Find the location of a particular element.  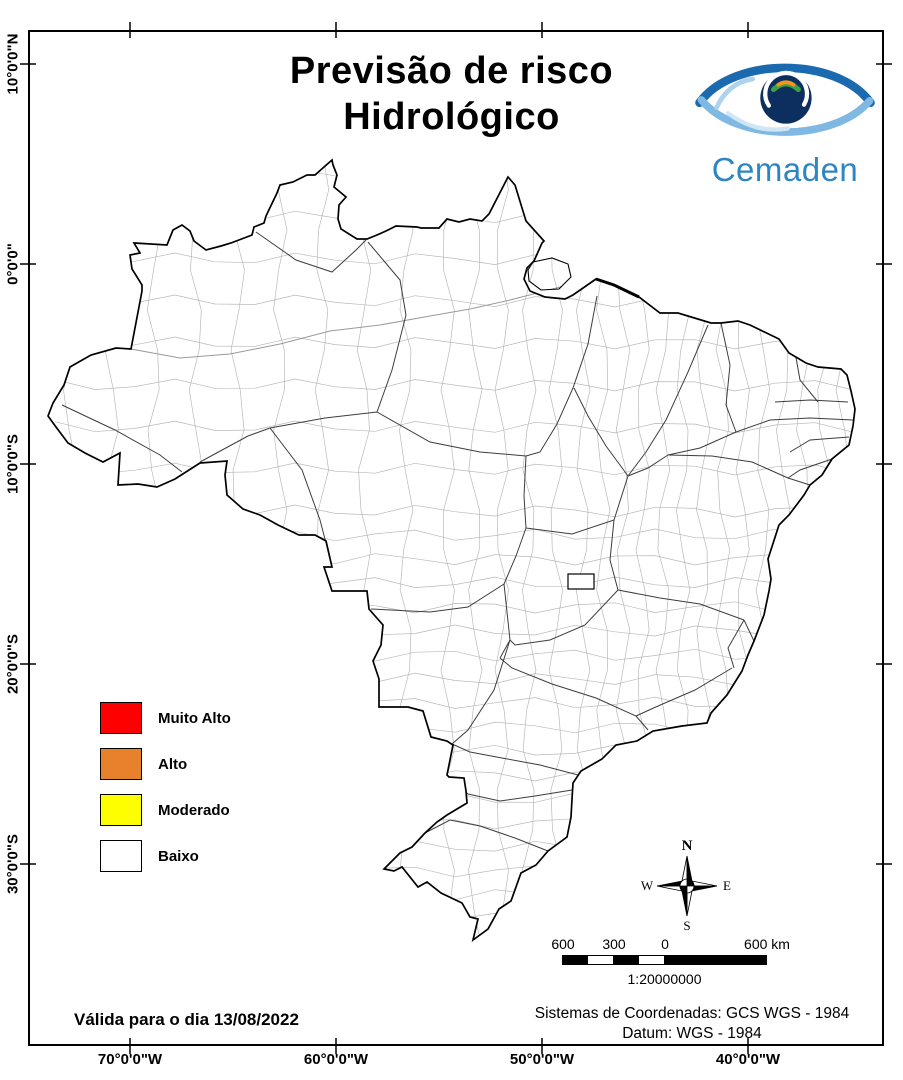

legend-item-baixo: Baixo is located at coordinates (165, 856).